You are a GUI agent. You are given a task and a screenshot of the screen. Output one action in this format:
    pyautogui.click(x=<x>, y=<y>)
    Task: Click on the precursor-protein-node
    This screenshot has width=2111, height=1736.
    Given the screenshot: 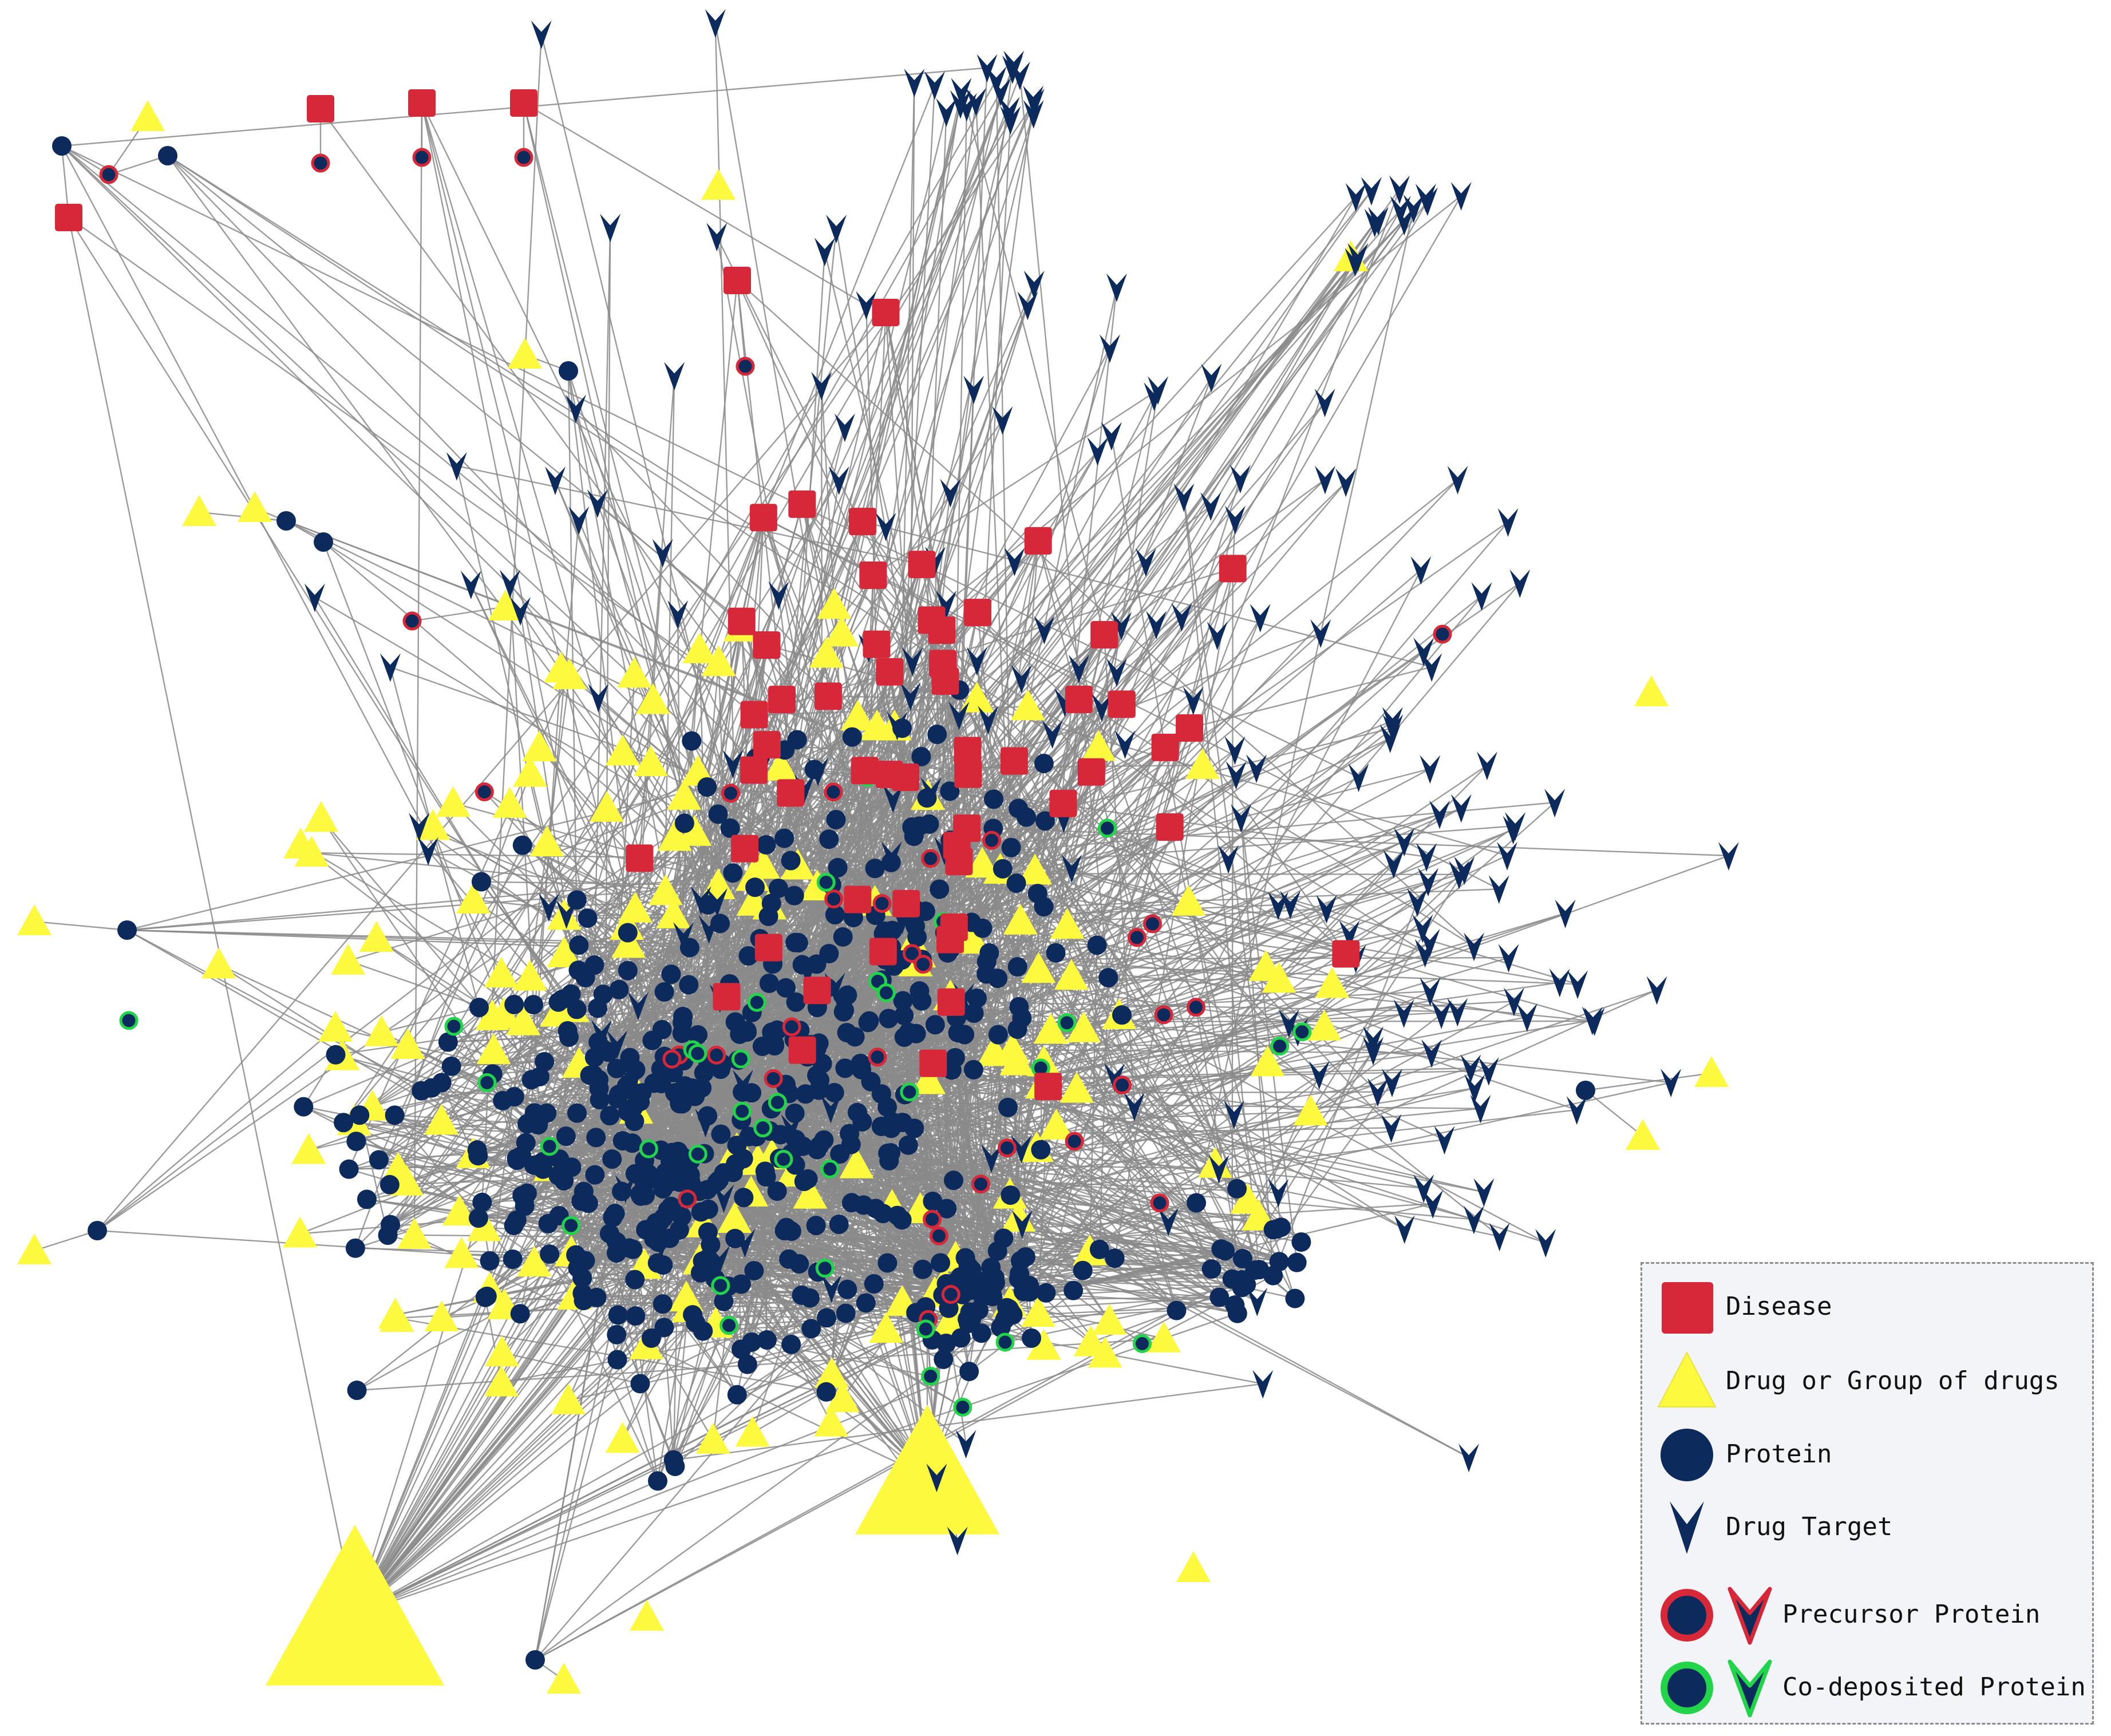 What is the action you would take?
    pyautogui.click(x=912, y=953)
    